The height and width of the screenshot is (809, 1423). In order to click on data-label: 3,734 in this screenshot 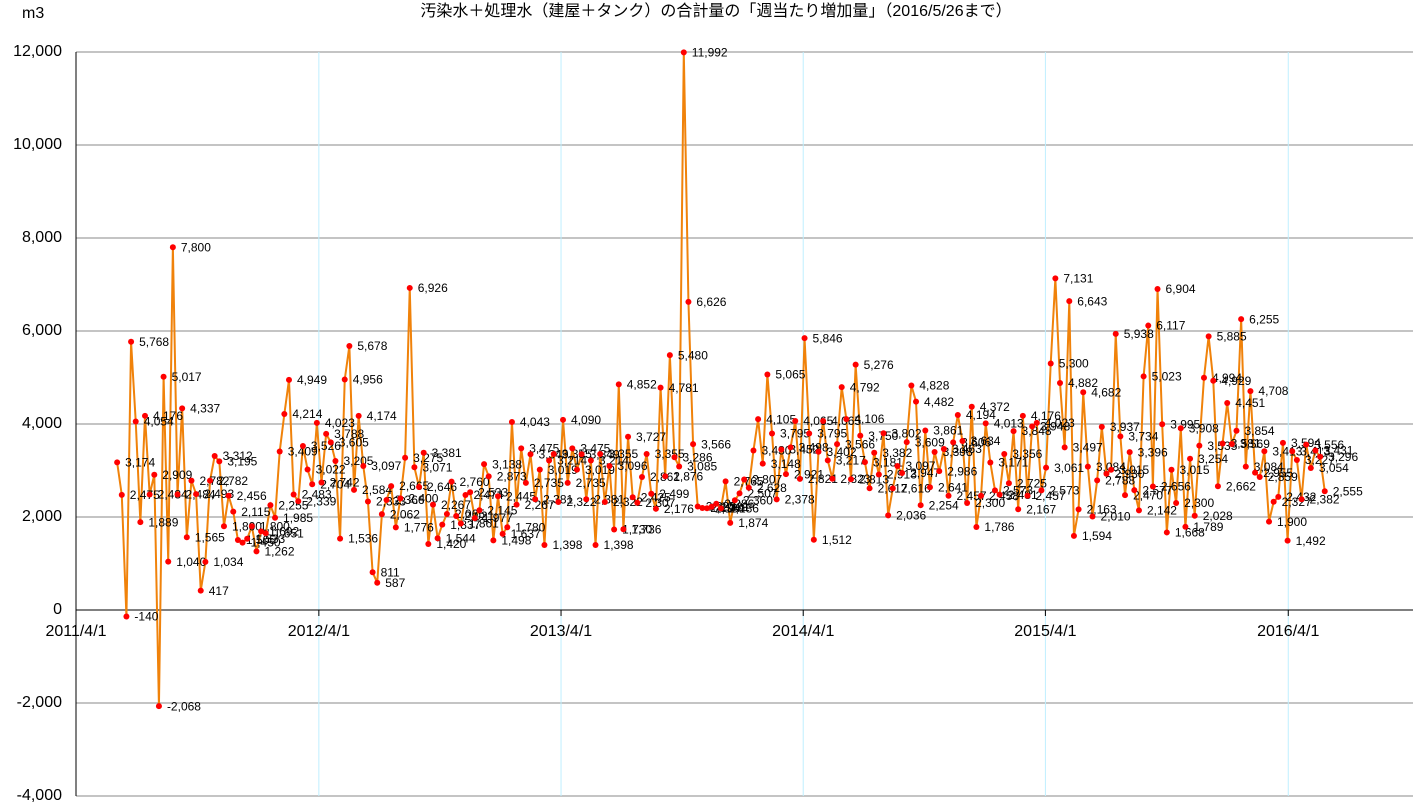, I will do `click(1143, 437)`.